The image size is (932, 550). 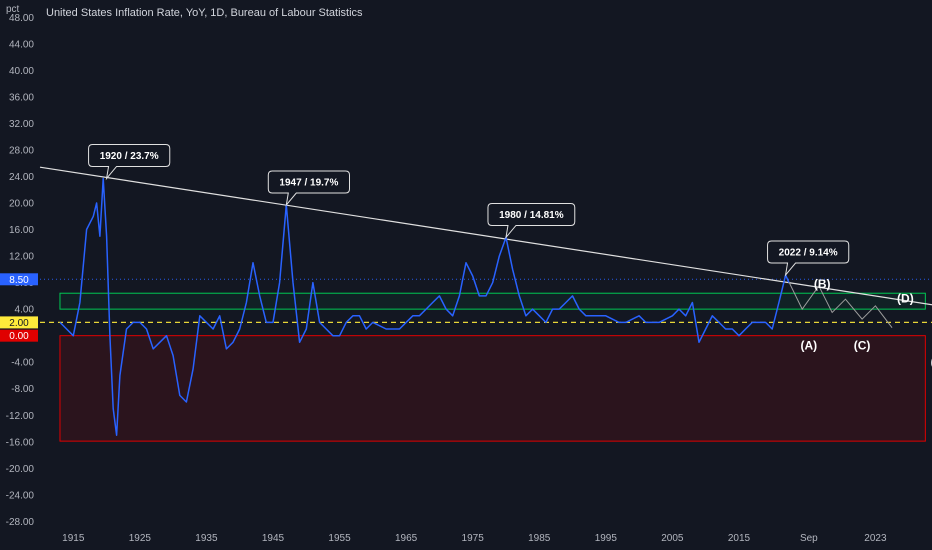 I want to click on y-tick-label: -16.00, so click(x=20, y=442).